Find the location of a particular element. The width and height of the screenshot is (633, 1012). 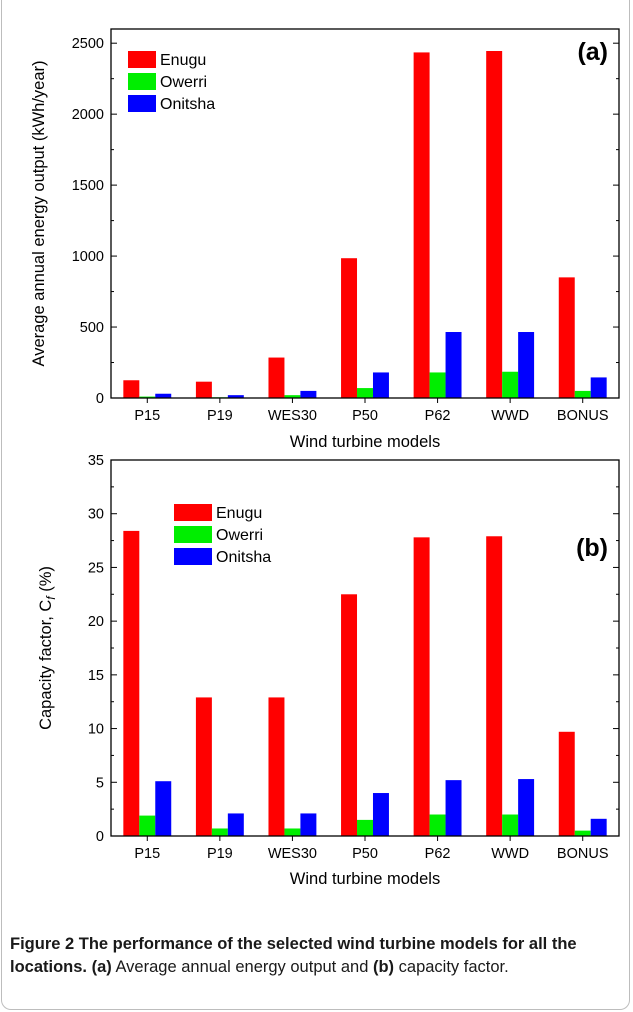

y-tick-label: 5 is located at coordinates (100, 783).